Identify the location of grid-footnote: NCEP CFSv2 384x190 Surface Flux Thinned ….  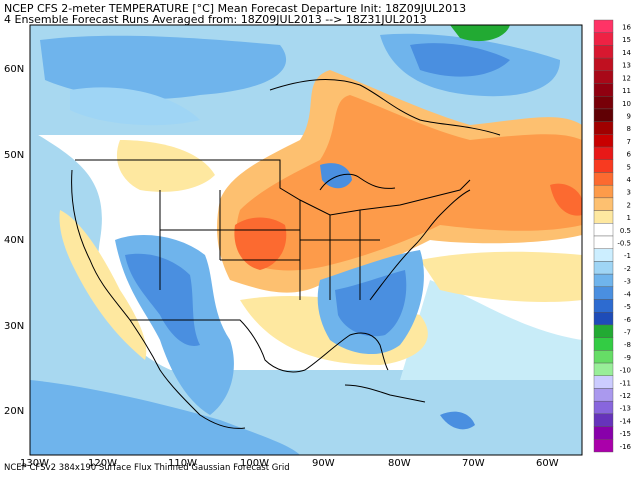
(147, 468).